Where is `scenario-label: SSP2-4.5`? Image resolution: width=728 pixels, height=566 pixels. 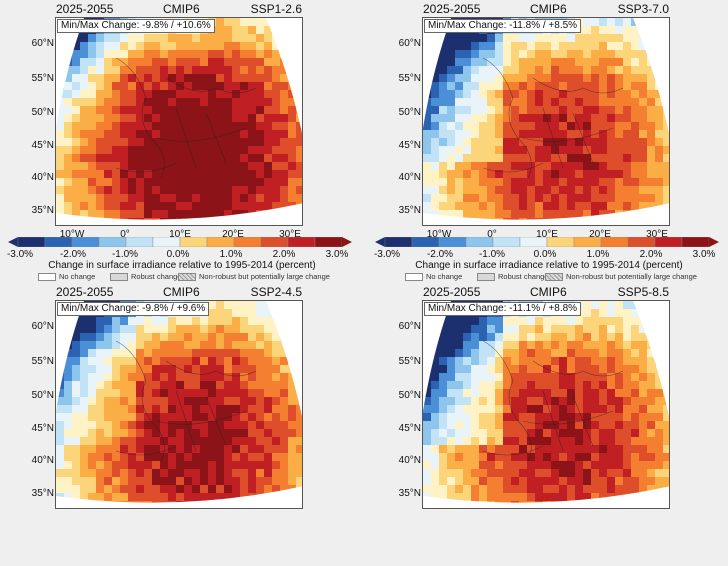 scenario-label: SSP2-4.5 is located at coordinates (276, 292).